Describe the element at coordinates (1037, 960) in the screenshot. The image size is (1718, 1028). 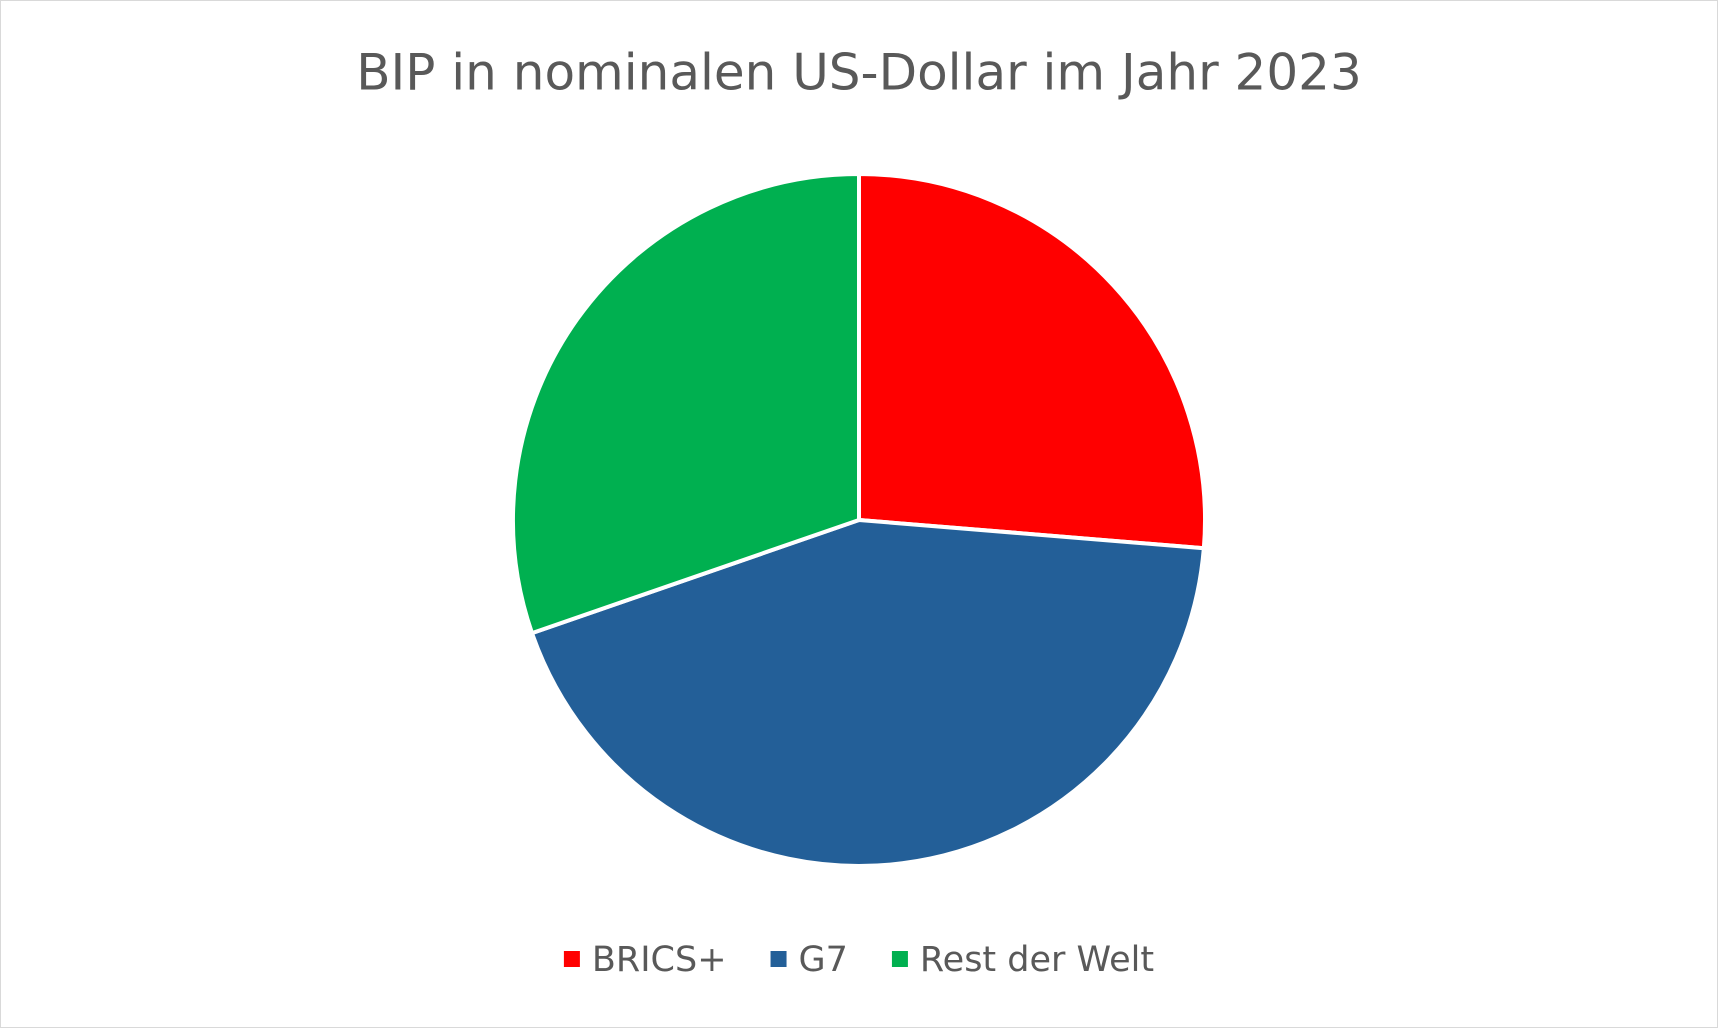
I see `legend-label: Rest der Welt` at that location.